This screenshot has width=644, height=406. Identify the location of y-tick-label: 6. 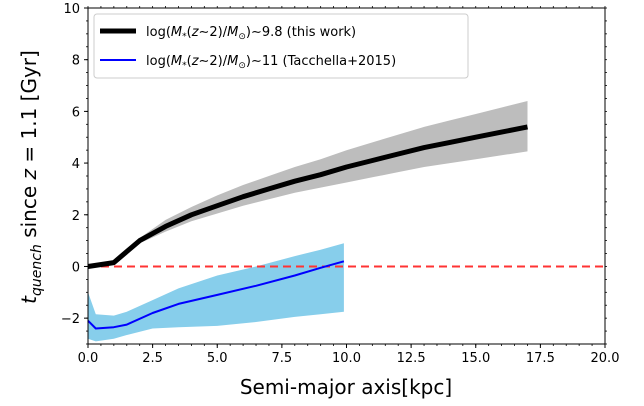
(76, 112).